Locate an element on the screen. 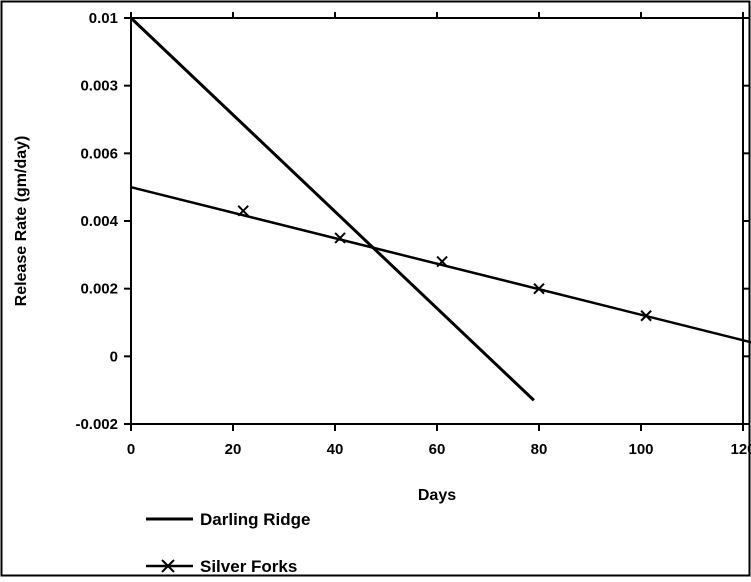  x-tick-label: 100 is located at coordinates (640, 449).